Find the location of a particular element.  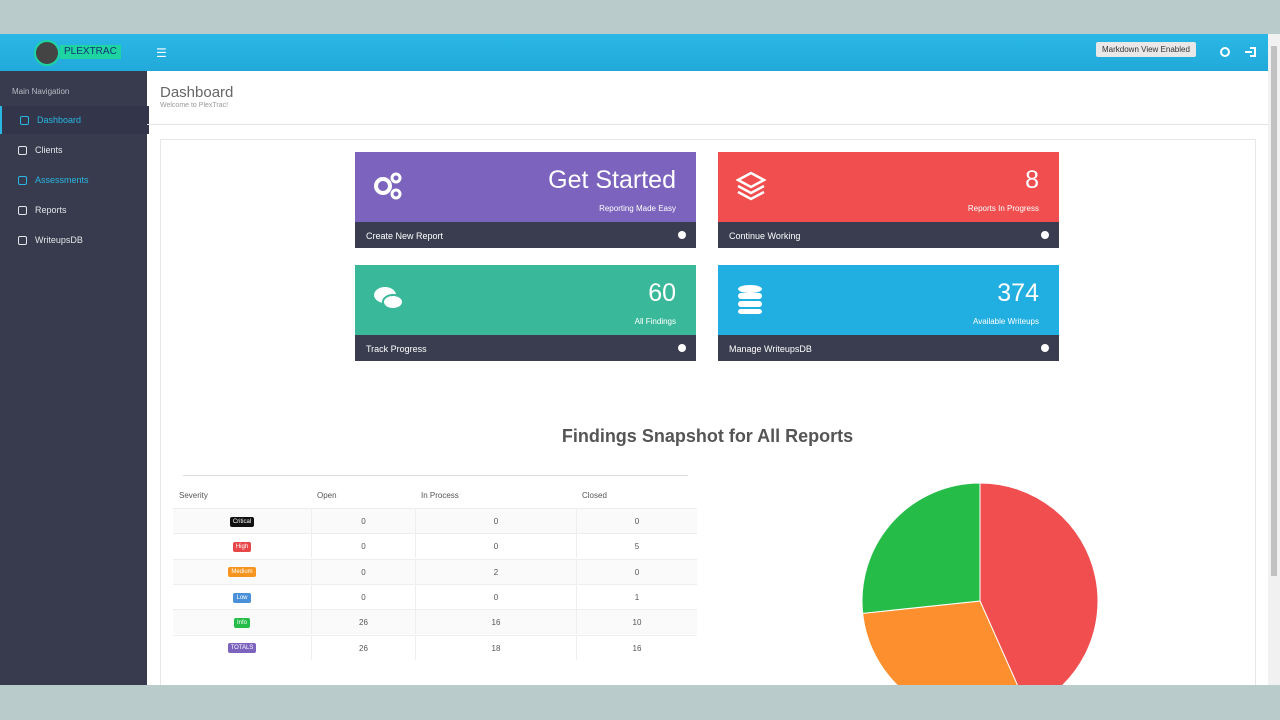

severity-cell: Critical is located at coordinates (242, 520).